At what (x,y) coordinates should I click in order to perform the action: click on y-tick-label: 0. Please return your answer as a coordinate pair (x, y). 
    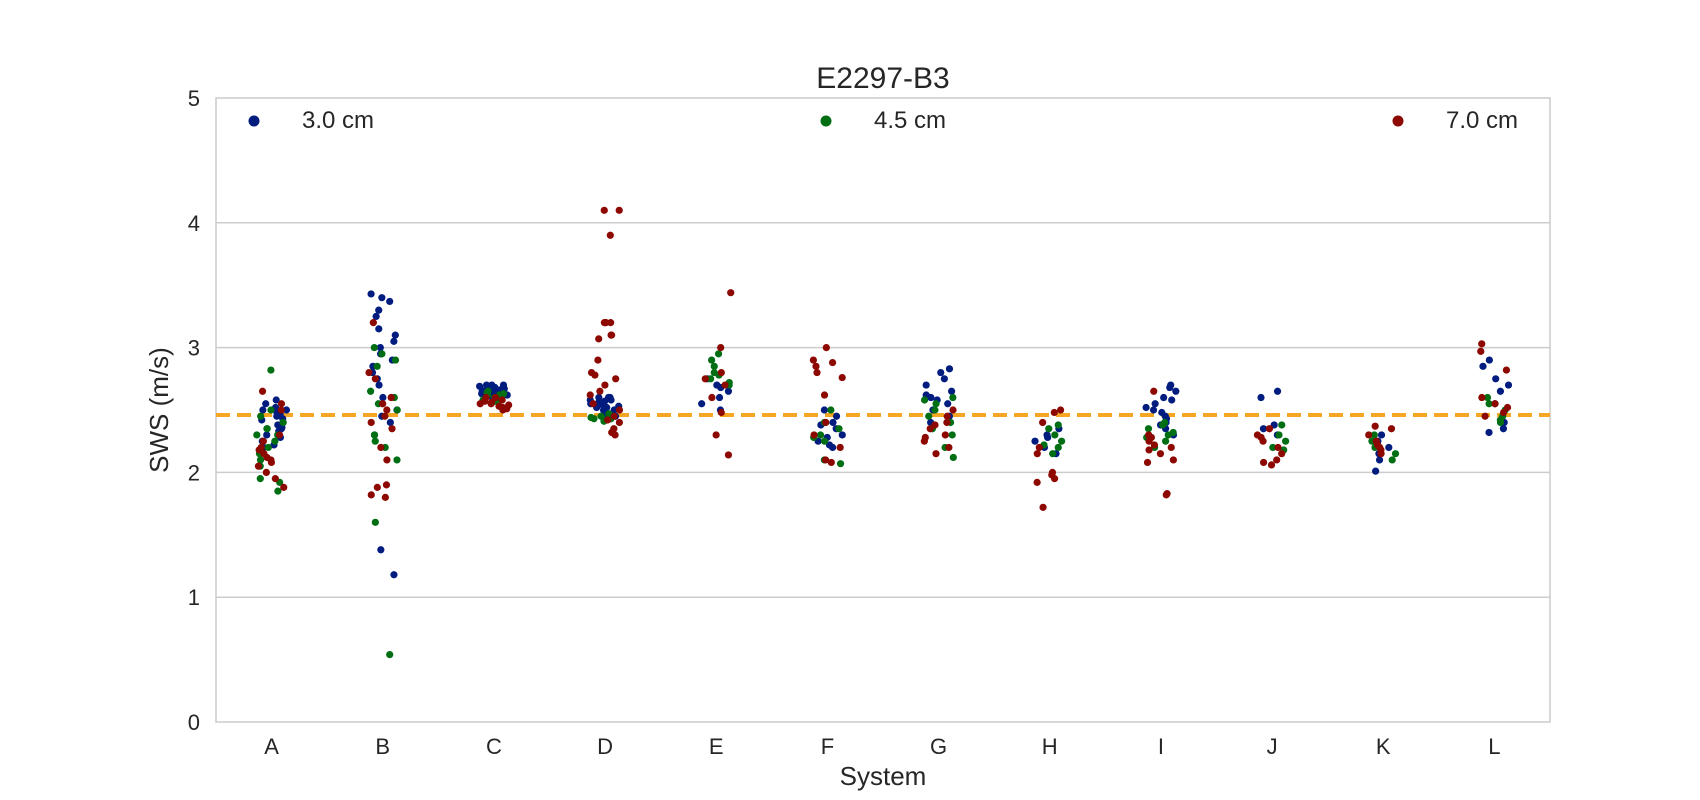
    Looking at the image, I should click on (194, 722).